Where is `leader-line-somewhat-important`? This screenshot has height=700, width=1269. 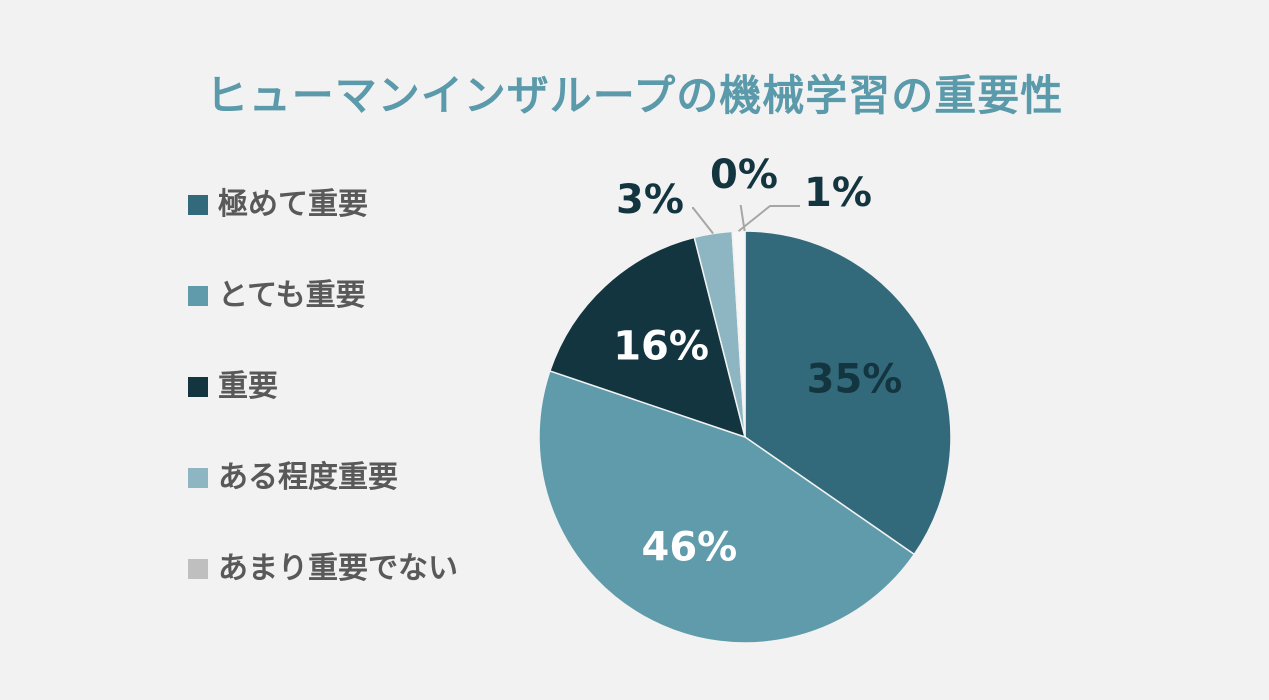
leader-line-somewhat-important is located at coordinates (703, 221).